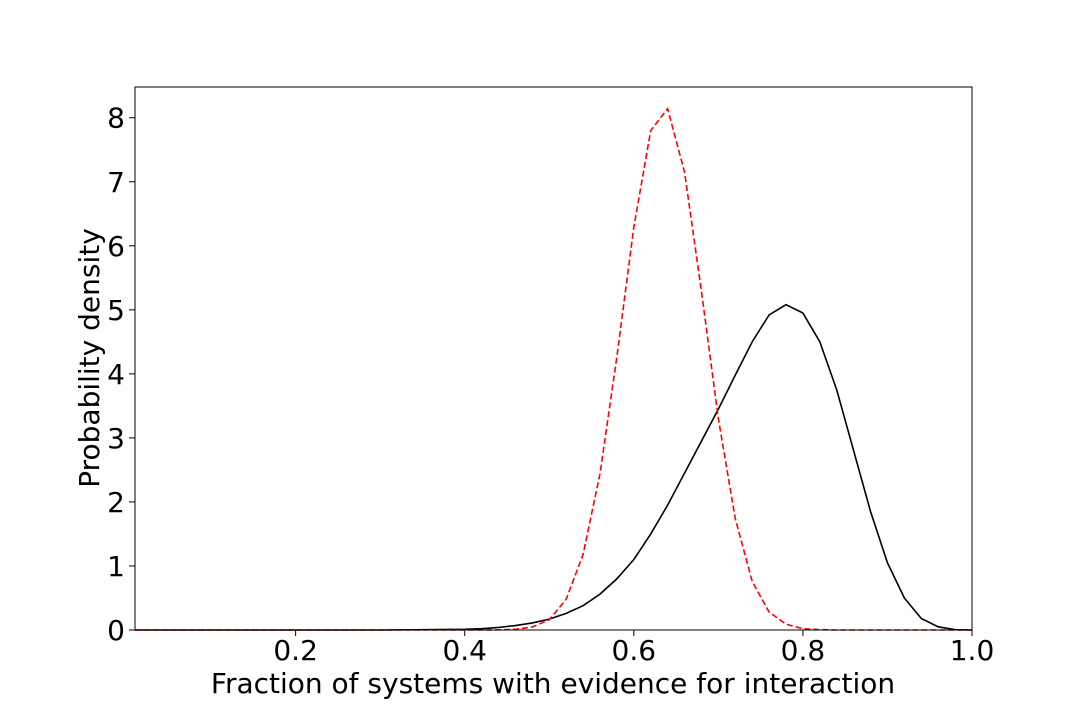 This screenshot has height=724, width=1080. I want to click on x-tick-label: 0.2, so click(295, 650).